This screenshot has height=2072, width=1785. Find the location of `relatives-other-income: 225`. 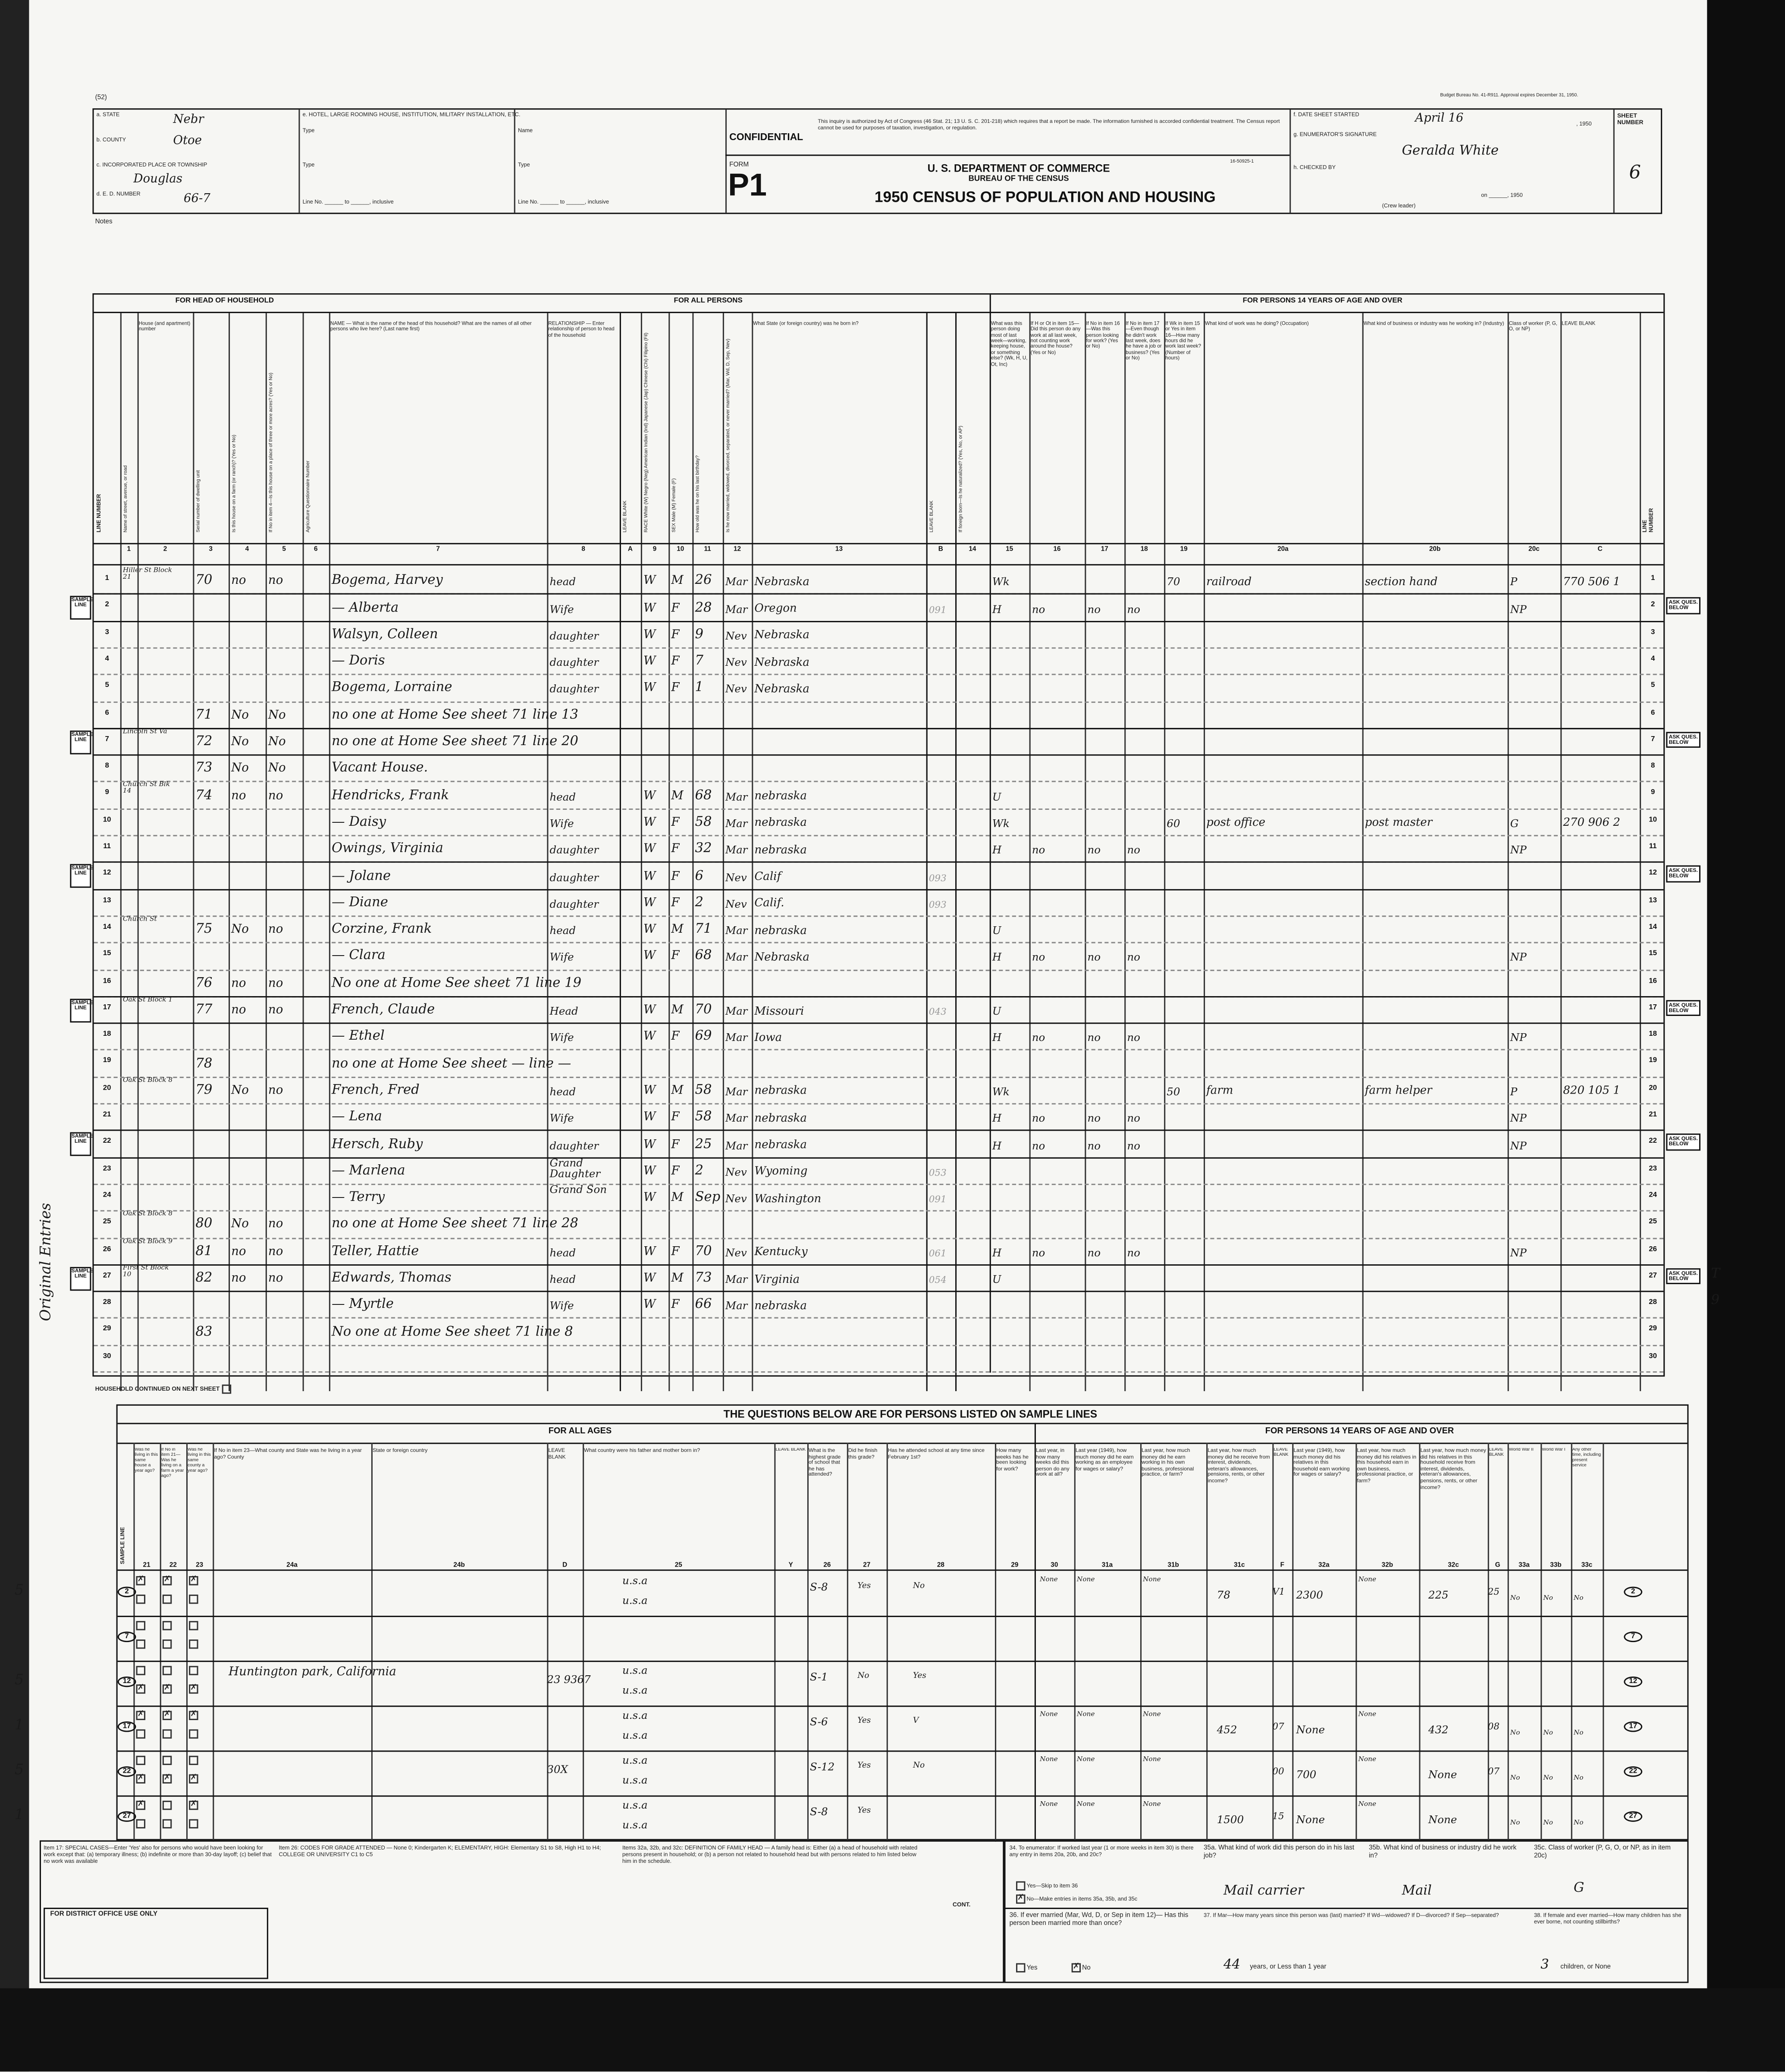

relatives-other-income: 225 is located at coordinates (1439, 1595).